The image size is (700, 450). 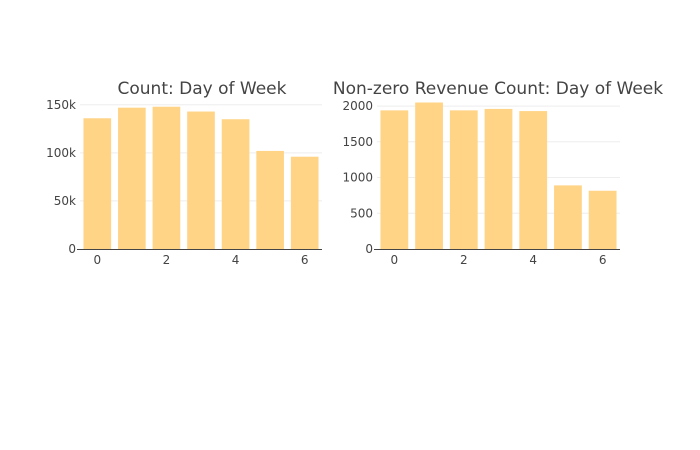 I want to click on y-tick-label: 50k, so click(x=65, y=201).